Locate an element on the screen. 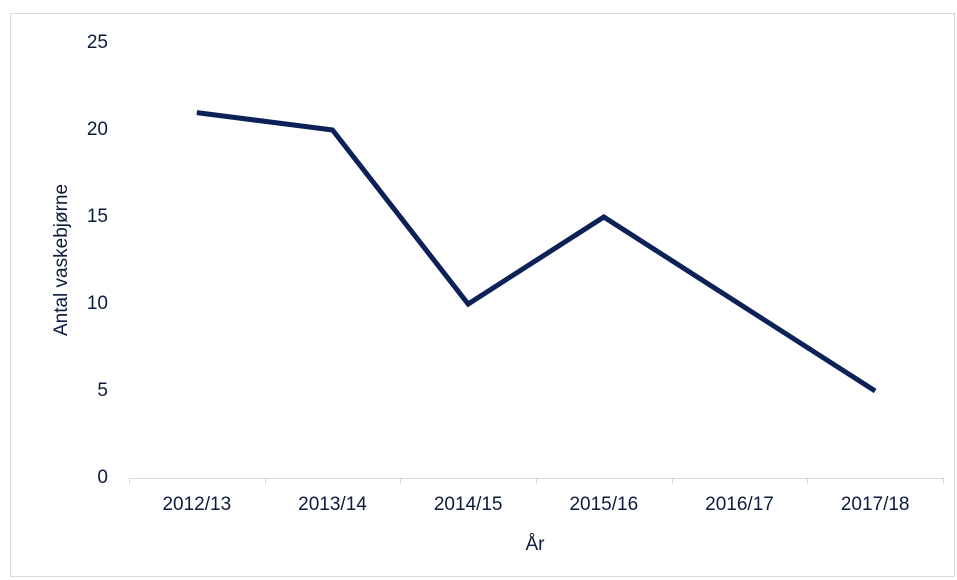  y-tick-label: 0 is located at coordinates (102, 477).